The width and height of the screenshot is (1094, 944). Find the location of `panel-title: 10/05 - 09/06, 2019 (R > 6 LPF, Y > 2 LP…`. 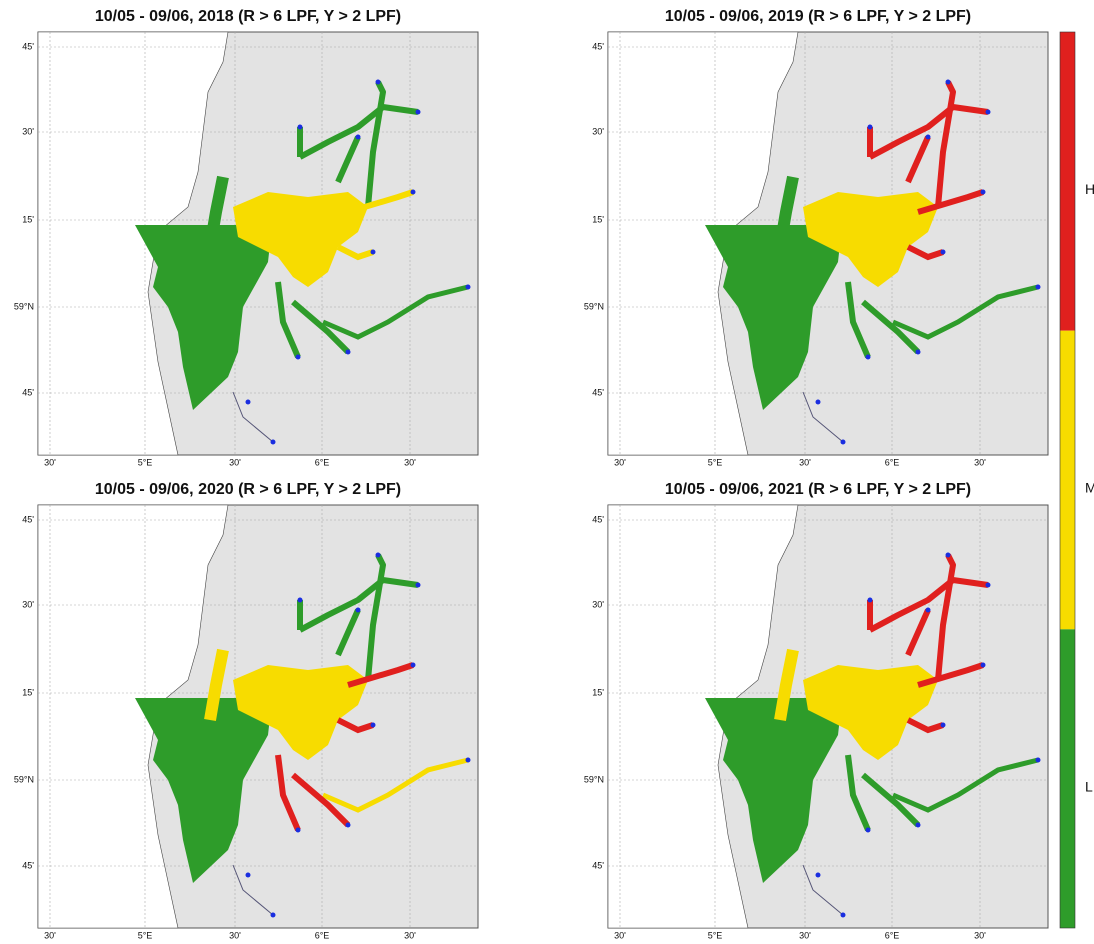

panel-title: 10/05 - 09/06, 2019 (R > 6 LPF, Y > 2 LP… is located at coordinates (818, 16).